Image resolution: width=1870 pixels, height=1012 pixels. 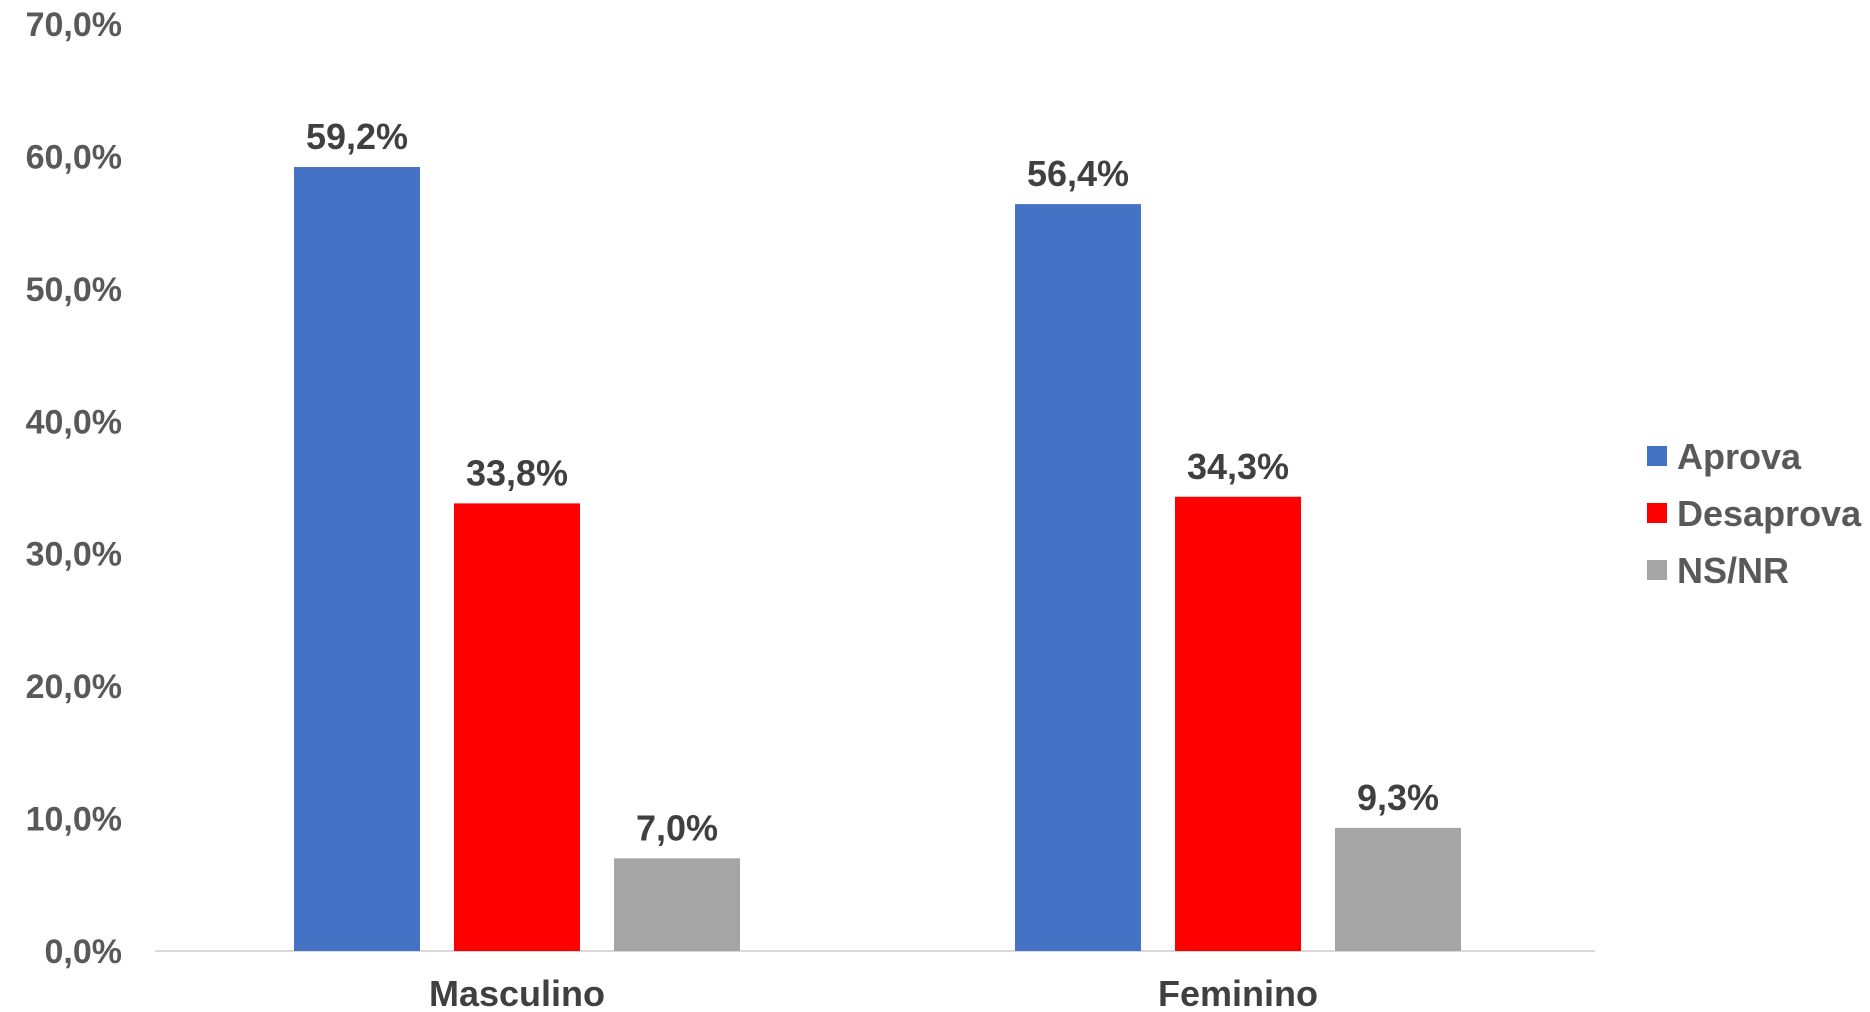 What do you see at coordinates (74, 290) in the screenshot?
I see `y-tick-label: 50,0%` at bounding box center [74, 290].